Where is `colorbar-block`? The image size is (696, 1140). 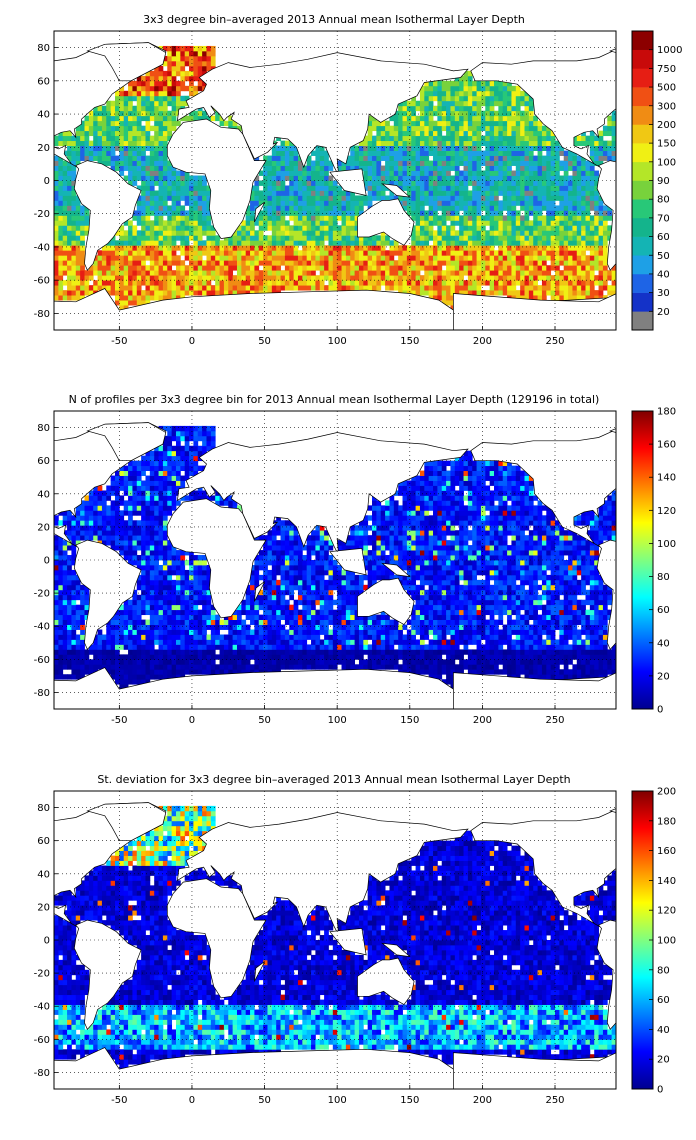
colorbar-block is located at coordinates (642, 265).